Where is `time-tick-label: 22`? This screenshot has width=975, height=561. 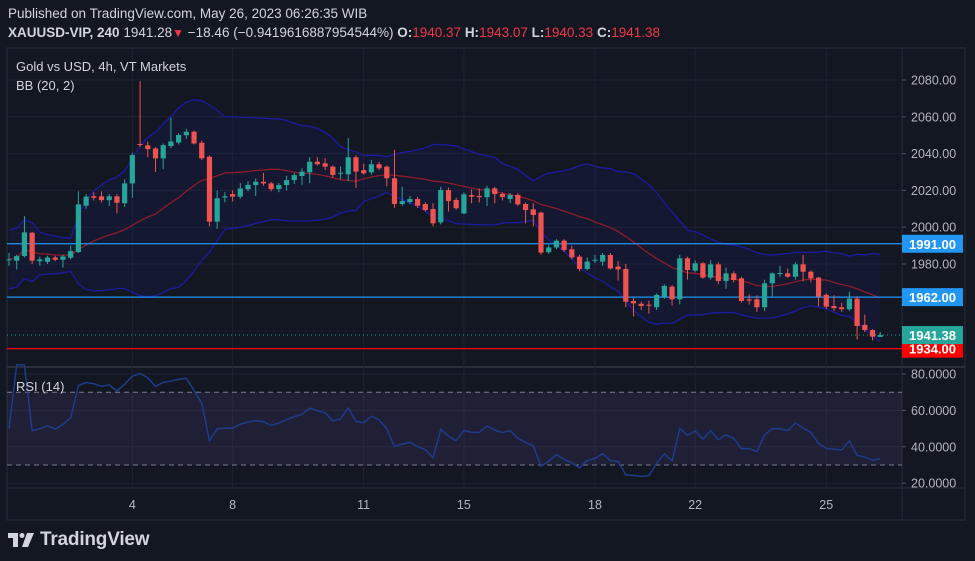 time-tick-label: 22 is located at coordinates (695, 505).